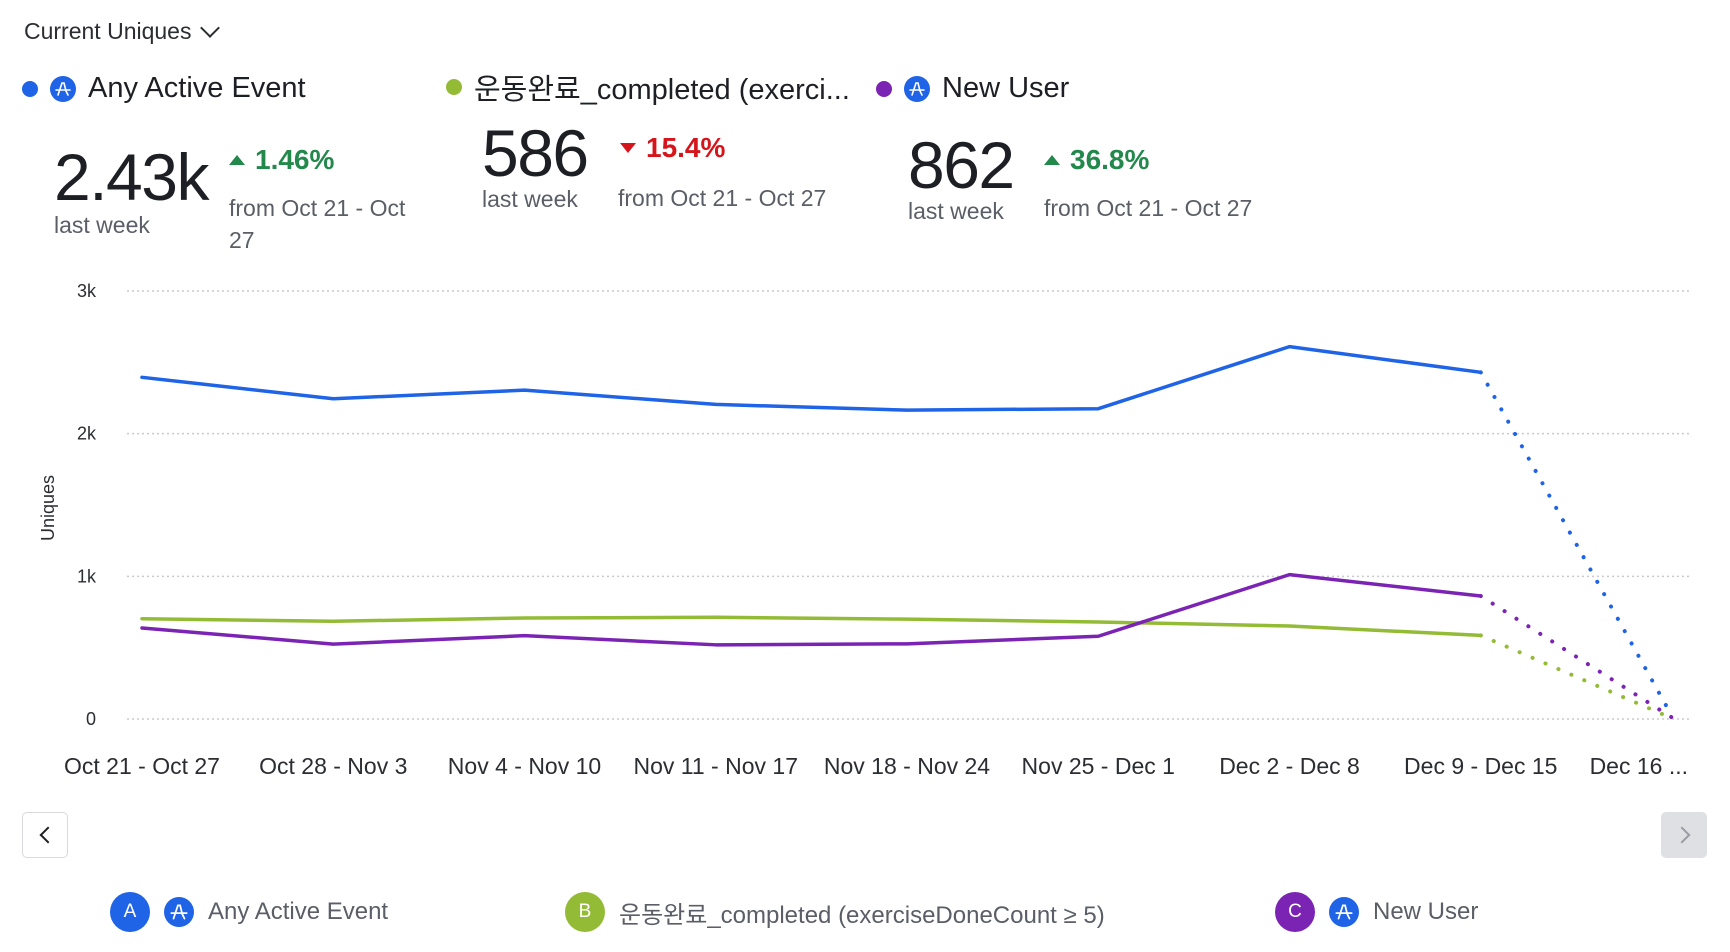  Describe the element at coordinates (1289, 766) in the screenshot. I see `x-tick-label: Dec 2 - Dec 8` at that location.